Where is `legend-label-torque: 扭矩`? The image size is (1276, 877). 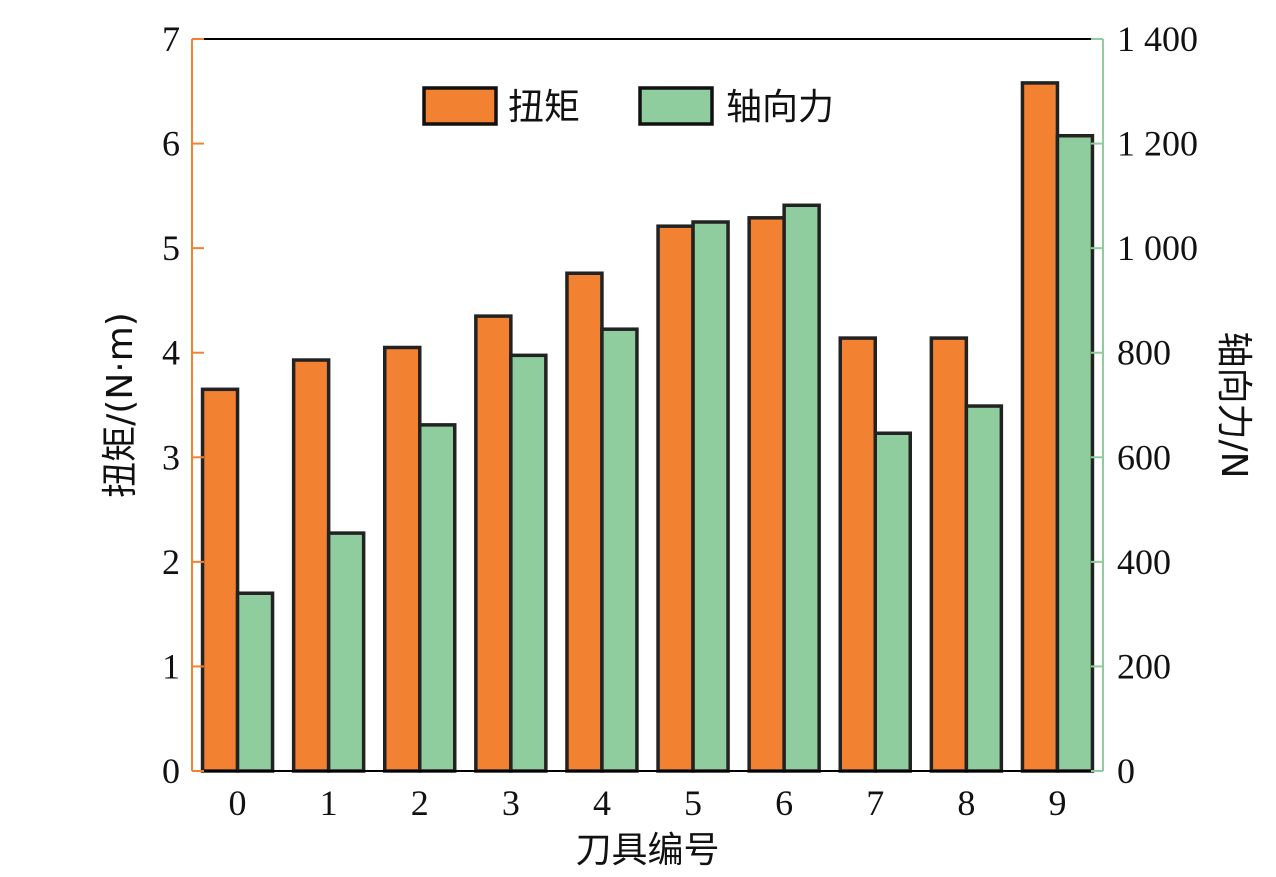
legend-label-torque: 扭矩 is located at coordinates (544, 107).